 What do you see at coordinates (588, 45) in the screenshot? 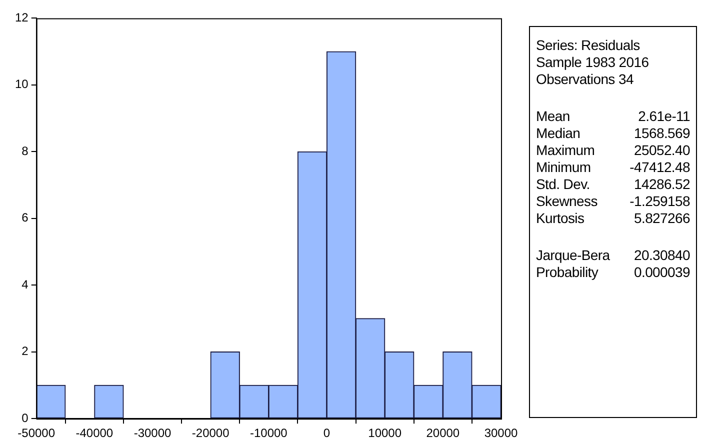
I see `text: Series: Residuals` at bounding box center [588, 45].